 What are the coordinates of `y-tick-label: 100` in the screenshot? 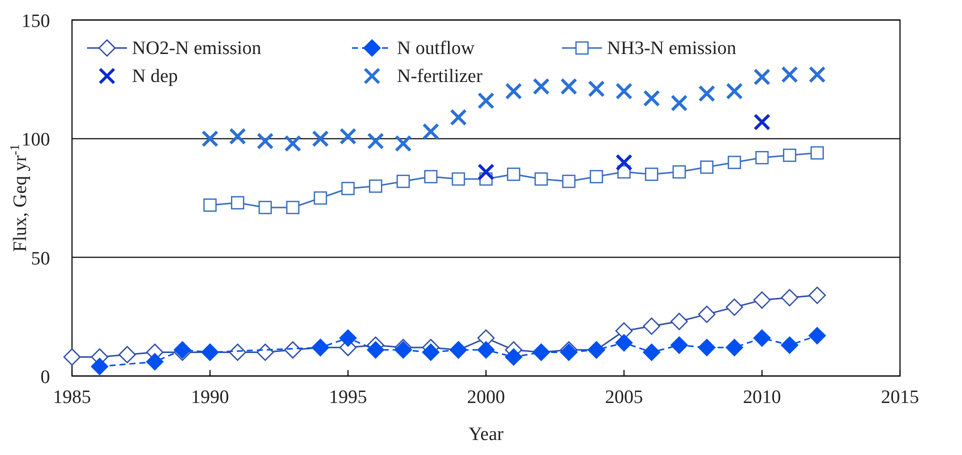 It's located at (36, 140).